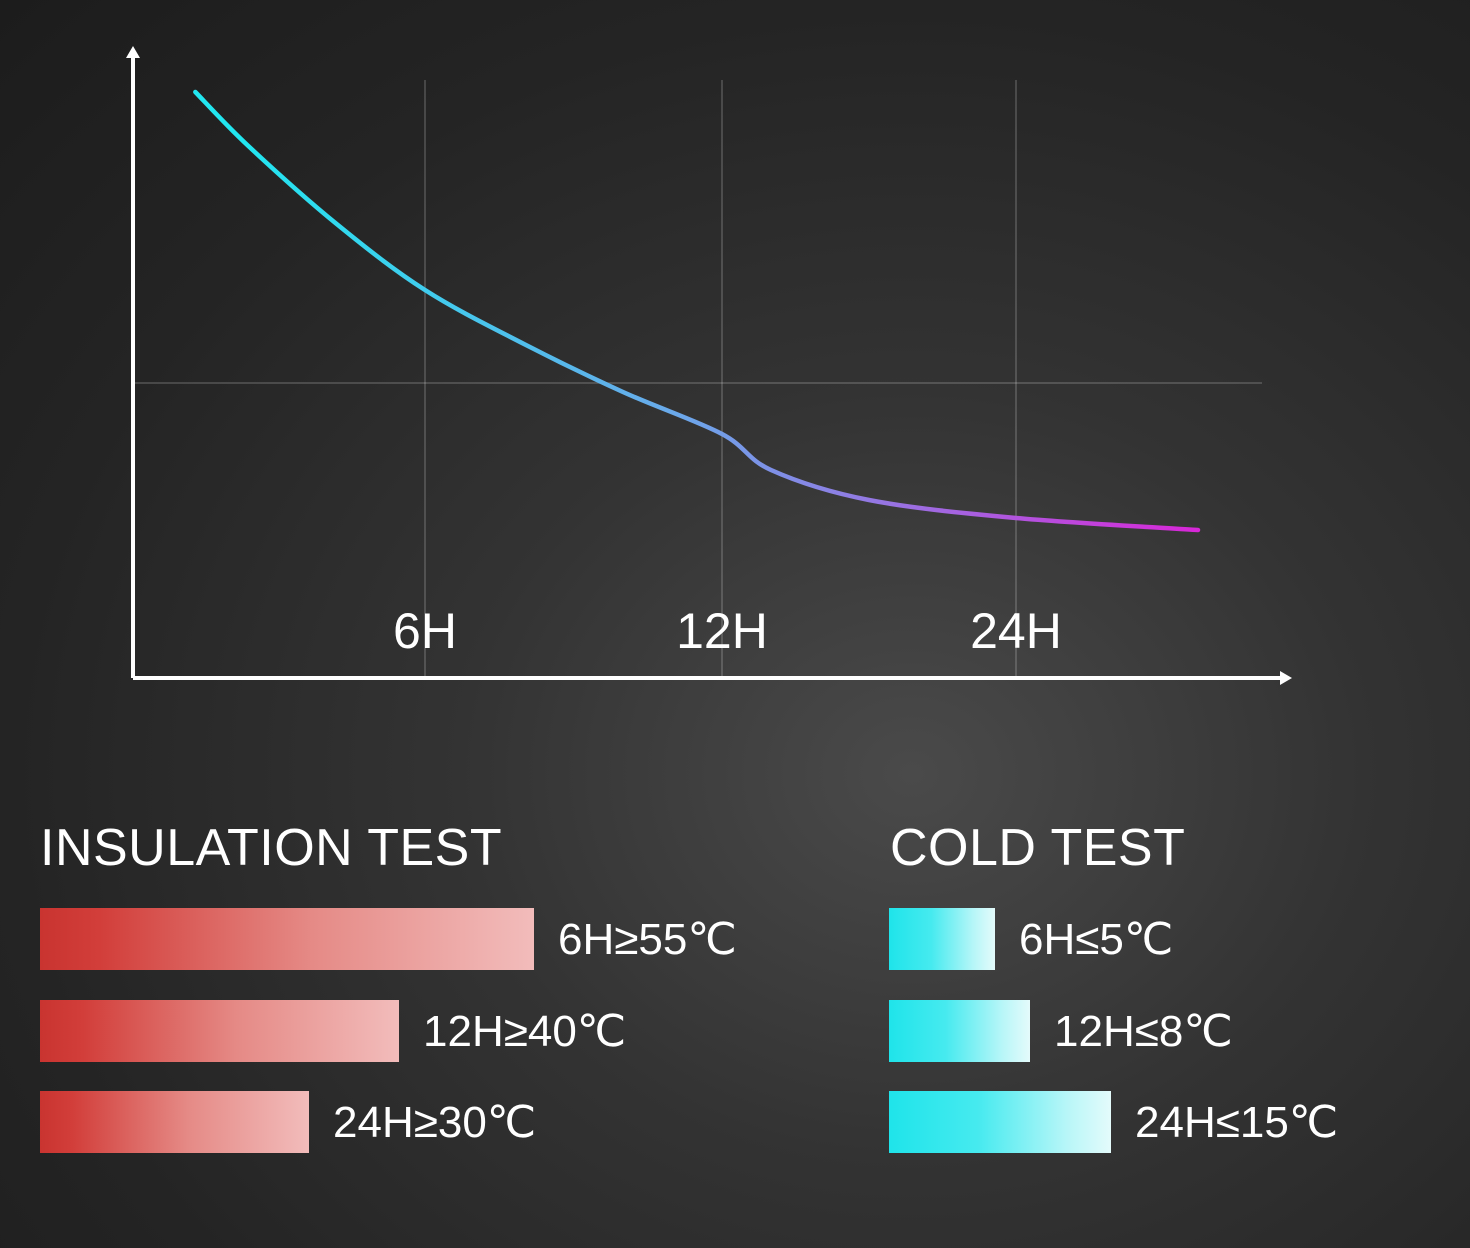 The width and height of the screenshot is (1470, 1248). I want to click on x-tick-labels: 6H 12H 24H, so click(727, 631).